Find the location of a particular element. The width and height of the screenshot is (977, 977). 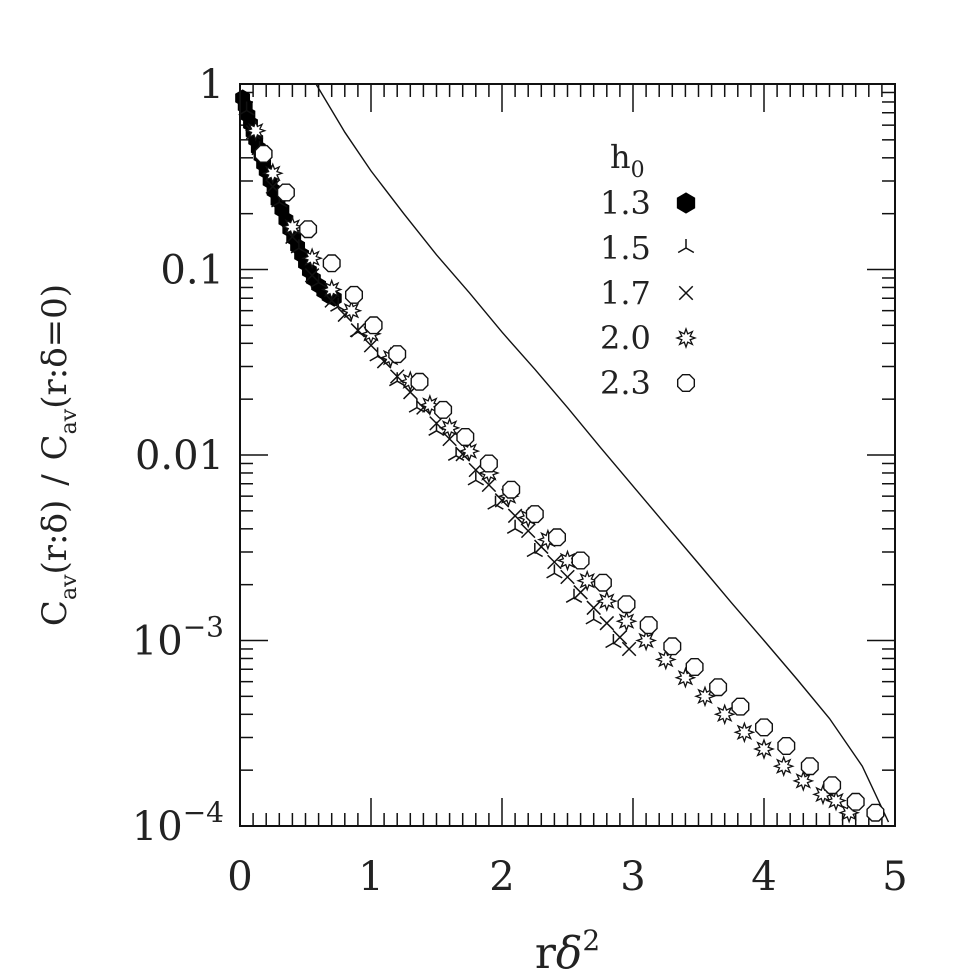

legend-label: 1.3 is located at coordinates (625, 203).